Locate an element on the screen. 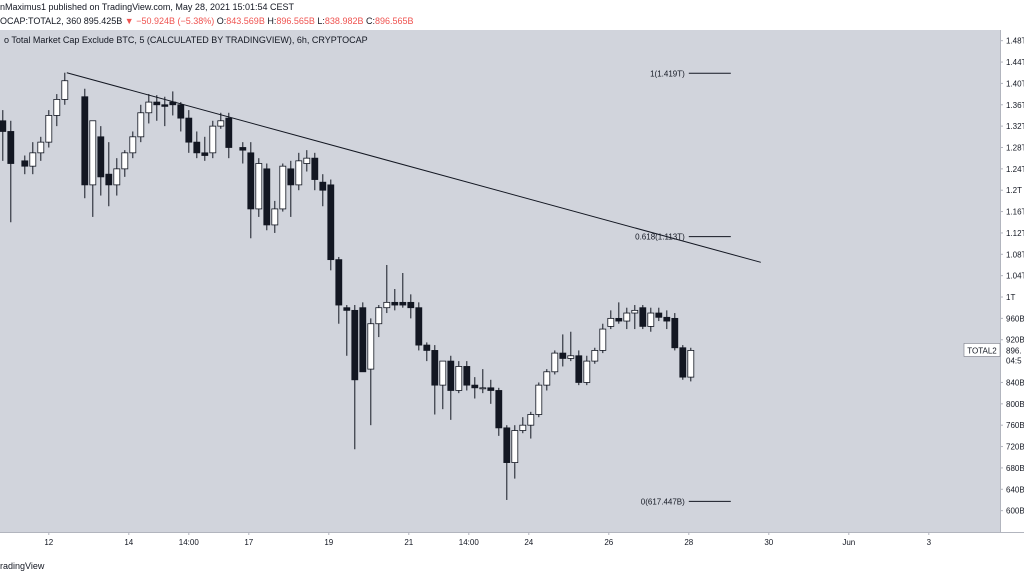 Image resolution: width=1024 pixels, height=576 pixels. price-axis-background is located at coordinates (1012, 281).